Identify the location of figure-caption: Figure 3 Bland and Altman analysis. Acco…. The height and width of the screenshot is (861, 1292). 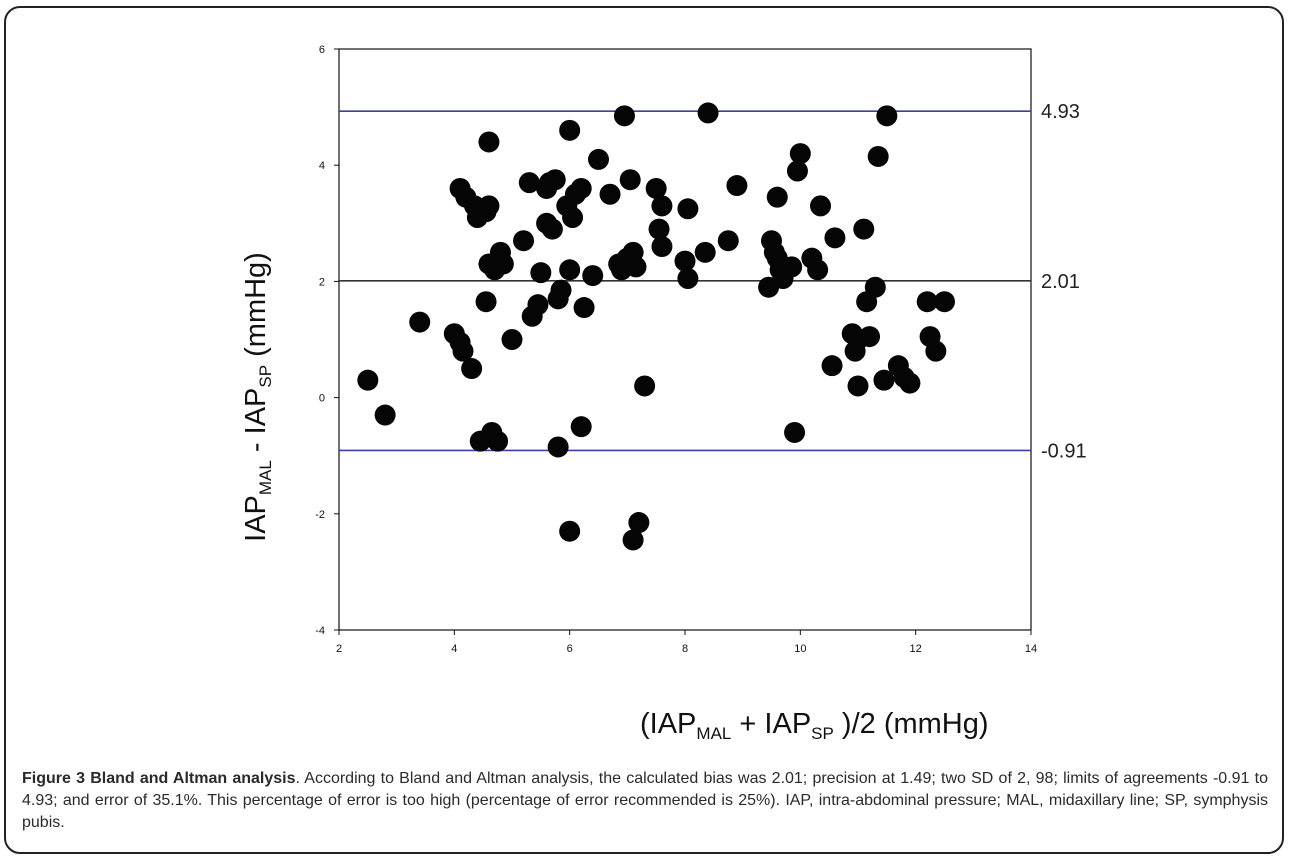
(645, 801).